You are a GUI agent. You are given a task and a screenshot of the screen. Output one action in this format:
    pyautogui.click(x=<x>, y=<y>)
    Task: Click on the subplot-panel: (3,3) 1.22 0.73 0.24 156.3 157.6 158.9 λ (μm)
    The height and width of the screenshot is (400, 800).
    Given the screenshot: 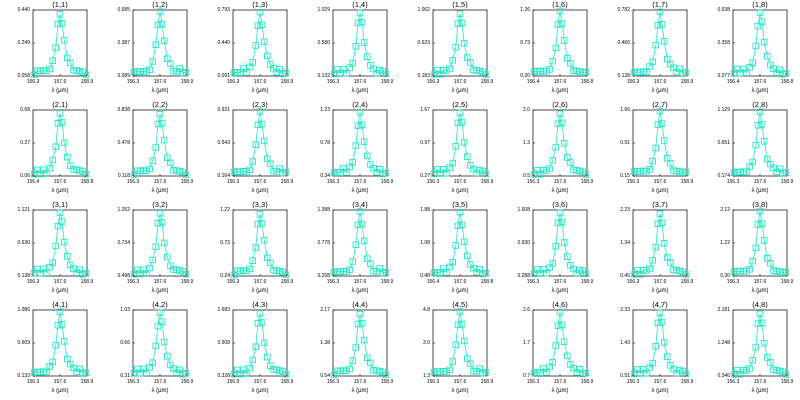 What is the action you would take?
    pyautogui.click(x=250, y=250)
    